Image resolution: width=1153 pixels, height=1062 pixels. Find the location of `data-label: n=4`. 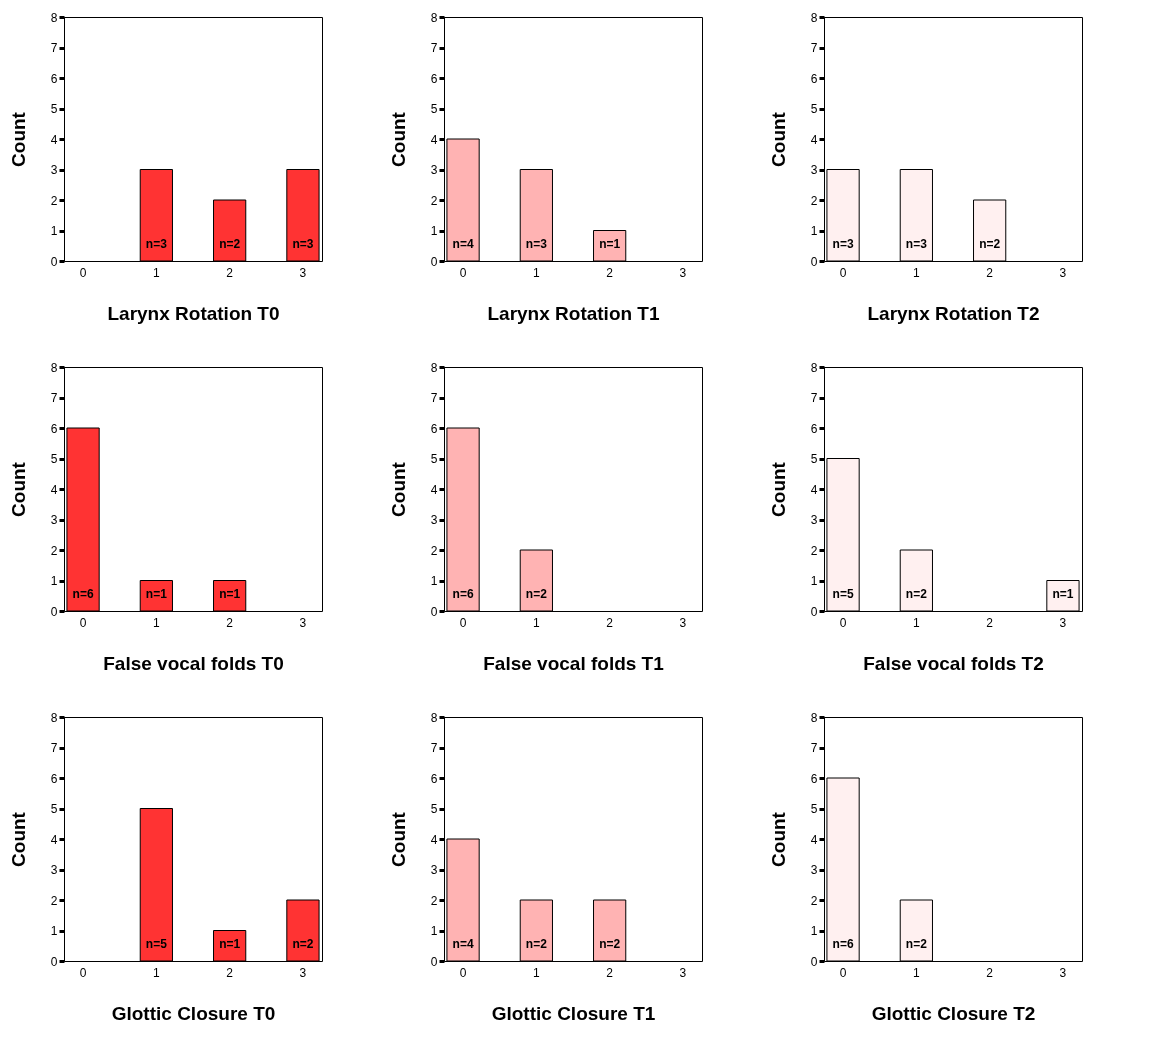

data-label: n=4 is located at coordinates (463, 944).